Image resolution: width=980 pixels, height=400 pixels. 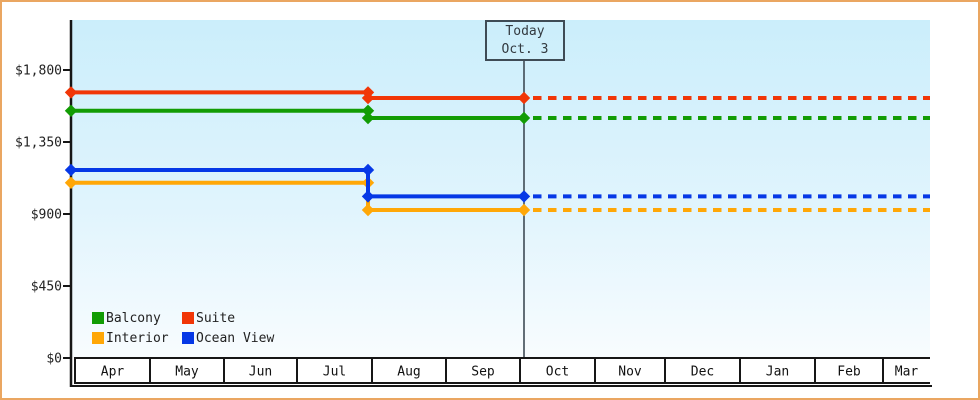 I want to click on legend-item-suite: Suite, so click(x=228, y=318).